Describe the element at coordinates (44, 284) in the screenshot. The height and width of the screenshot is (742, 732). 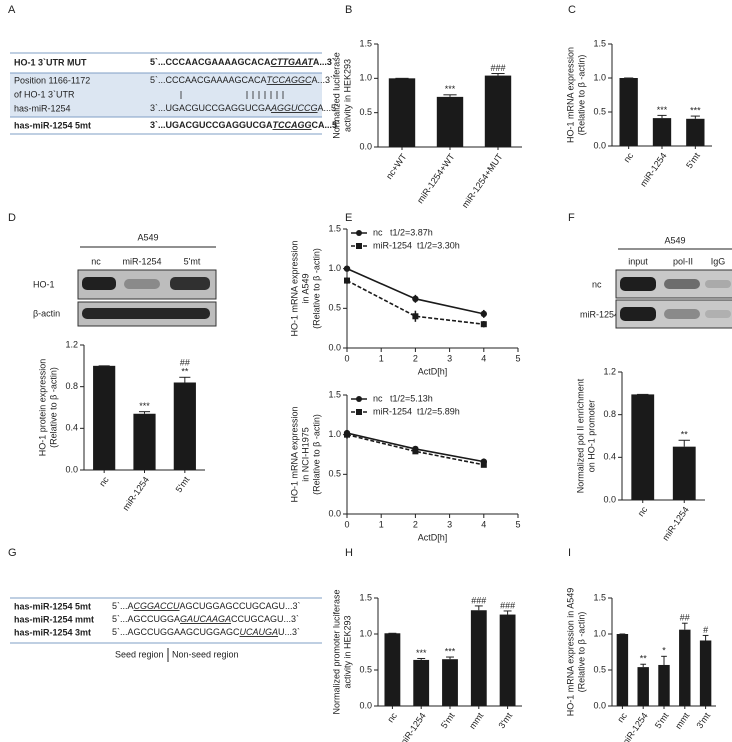
I see `row-label: HO-1` at that location.